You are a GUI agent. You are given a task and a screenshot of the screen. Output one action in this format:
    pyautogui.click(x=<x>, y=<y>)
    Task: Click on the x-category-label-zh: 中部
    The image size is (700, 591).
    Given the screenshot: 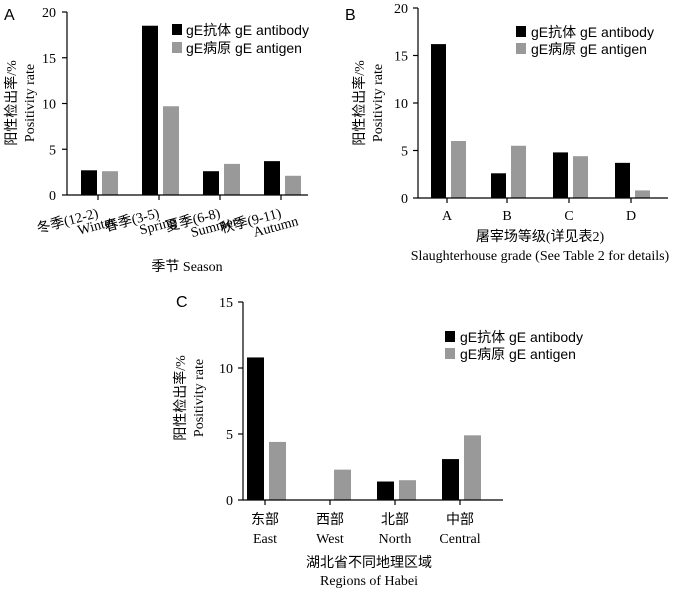 What is the action you would take?
    pyautogui.click(x=460, y=520)
    